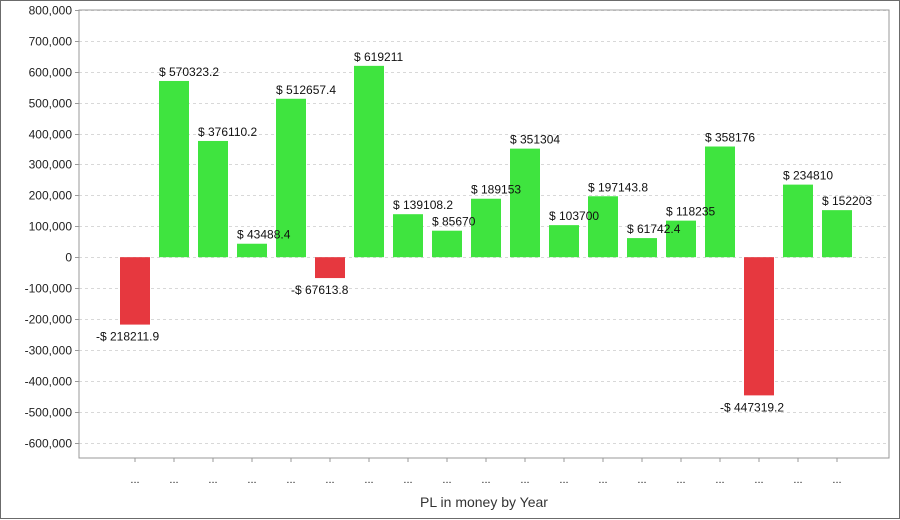 The width and height of the screenshot is (900, 520). Describe the element at coordinates (690, 212) in the screenshot. I see `bar-value-label: $ 118235` at that location.